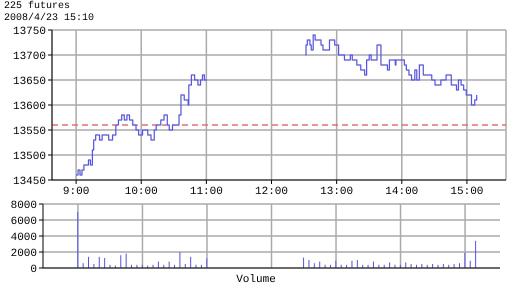  Describe the element at coordinates (33, 270) in the screenshot. I see `y-tick-label: 0` at that location.